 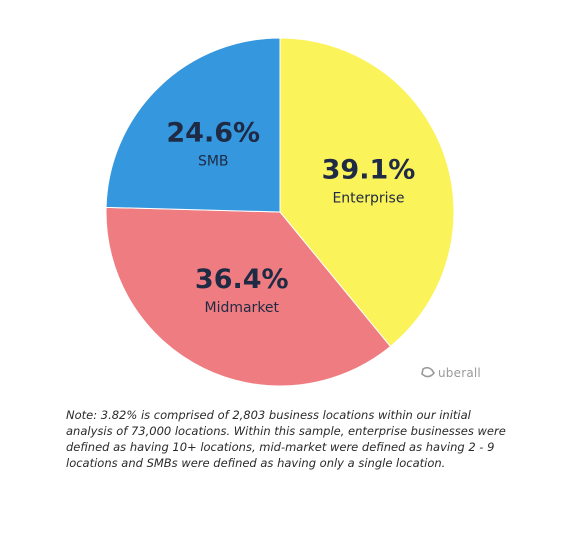 What do you see at coordinates (368, 198) in the screenshot?
I see `slice-category-label-enterprise: Enterprise` at bounding box center [368, 198].